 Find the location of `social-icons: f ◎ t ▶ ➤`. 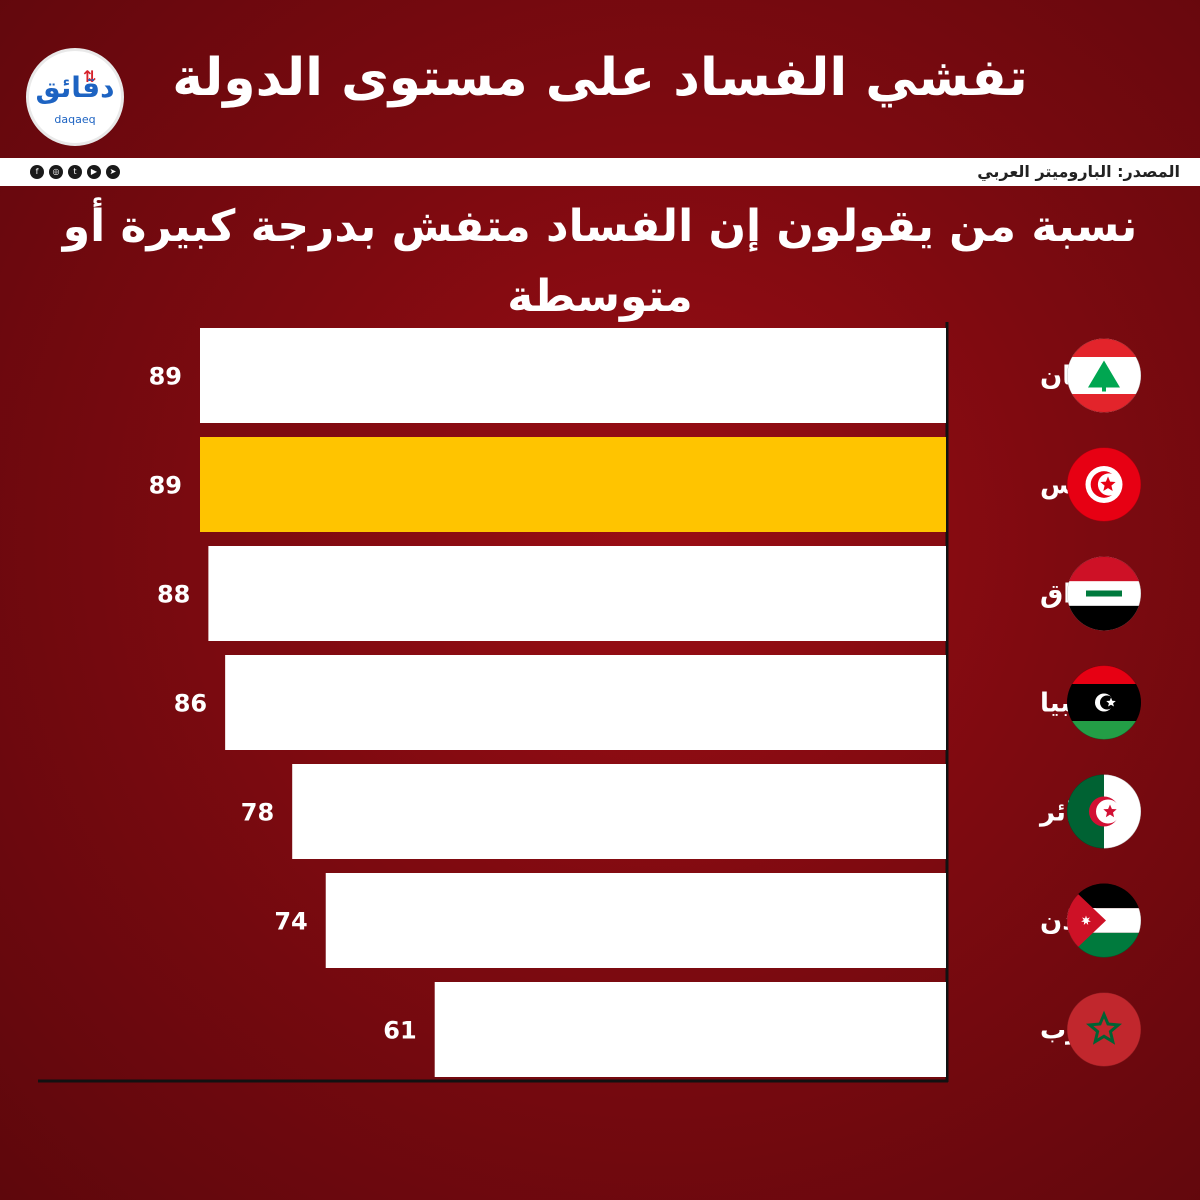

social-icons: f ◎ t ▶ ➤ is located at coordinates (75, 172).